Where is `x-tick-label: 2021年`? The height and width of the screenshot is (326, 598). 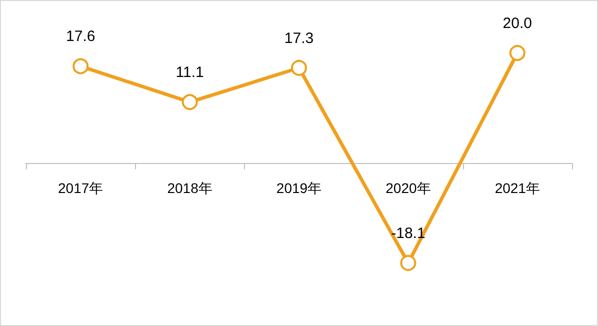
x-tick-label: 2021年 is located at coordinates (517, 188).